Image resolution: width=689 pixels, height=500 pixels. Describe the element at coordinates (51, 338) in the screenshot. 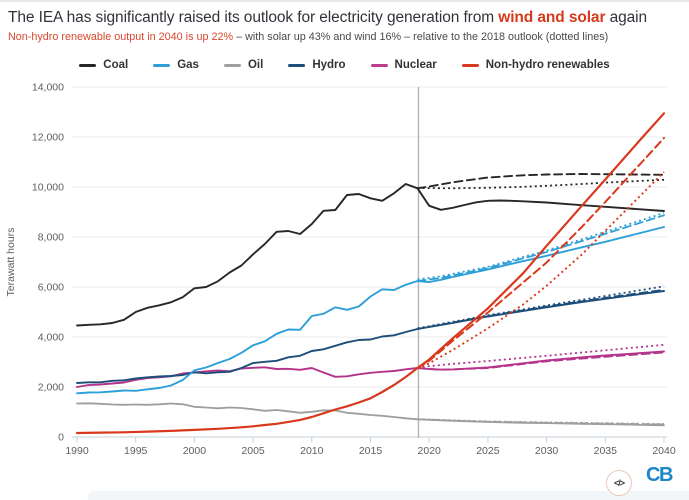

I see `svg-text: 4,000` at that location.